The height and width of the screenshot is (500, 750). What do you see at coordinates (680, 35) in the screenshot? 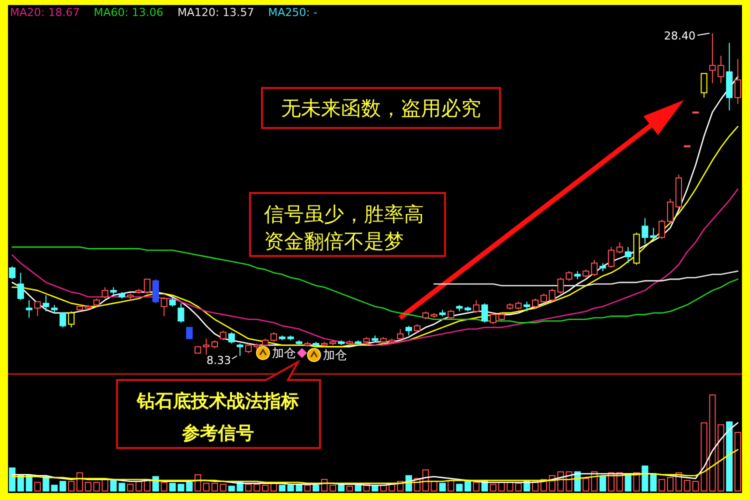
I see `annotation: 28.40` at bounding box center [680, 35].